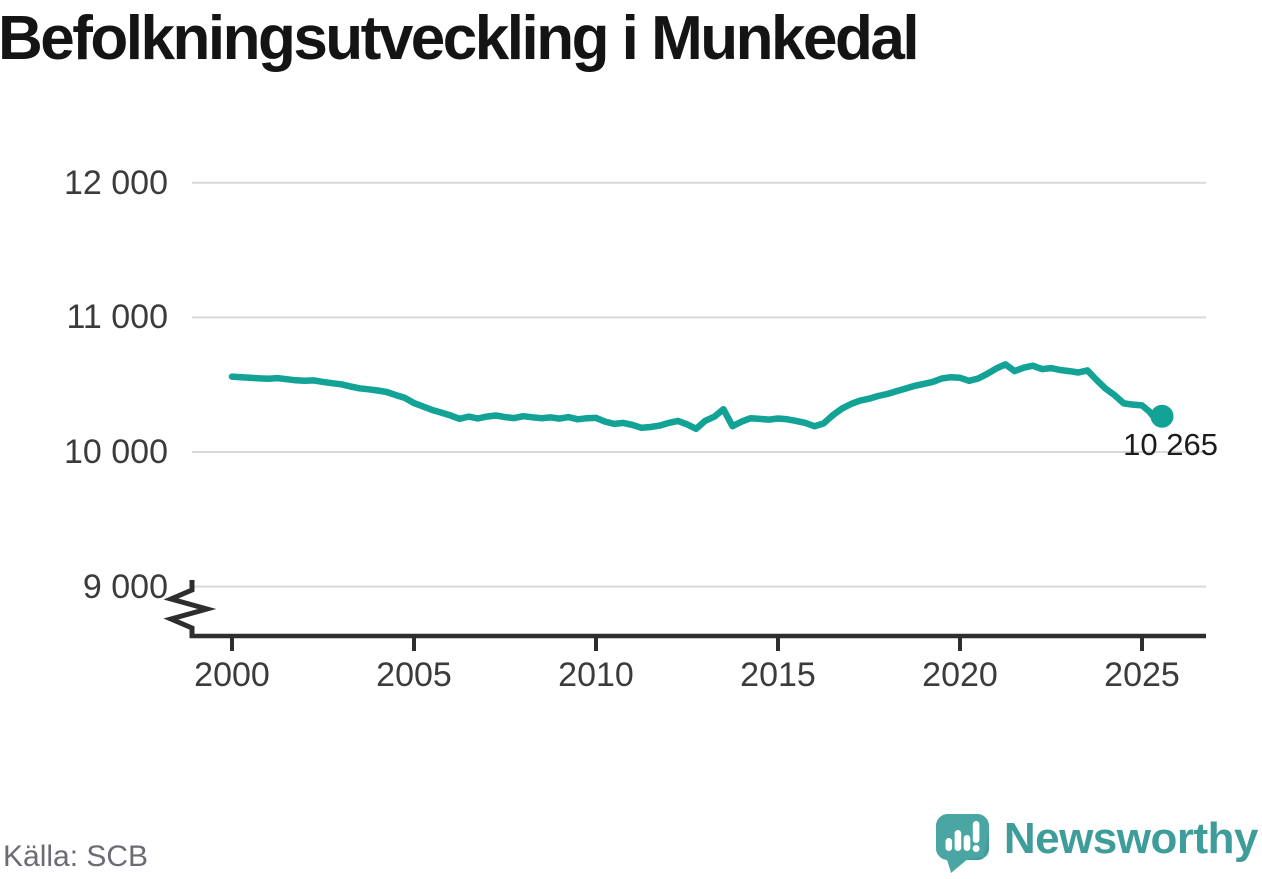  I want to click on x-tick-label: 2015, so click(778, 675).